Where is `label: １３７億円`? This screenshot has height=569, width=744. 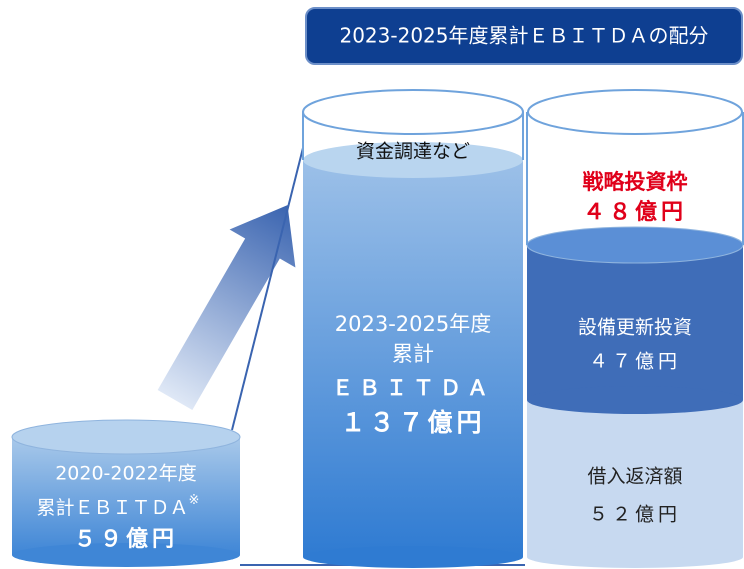
label: １３７億円 is located at coordinates (412, 422).